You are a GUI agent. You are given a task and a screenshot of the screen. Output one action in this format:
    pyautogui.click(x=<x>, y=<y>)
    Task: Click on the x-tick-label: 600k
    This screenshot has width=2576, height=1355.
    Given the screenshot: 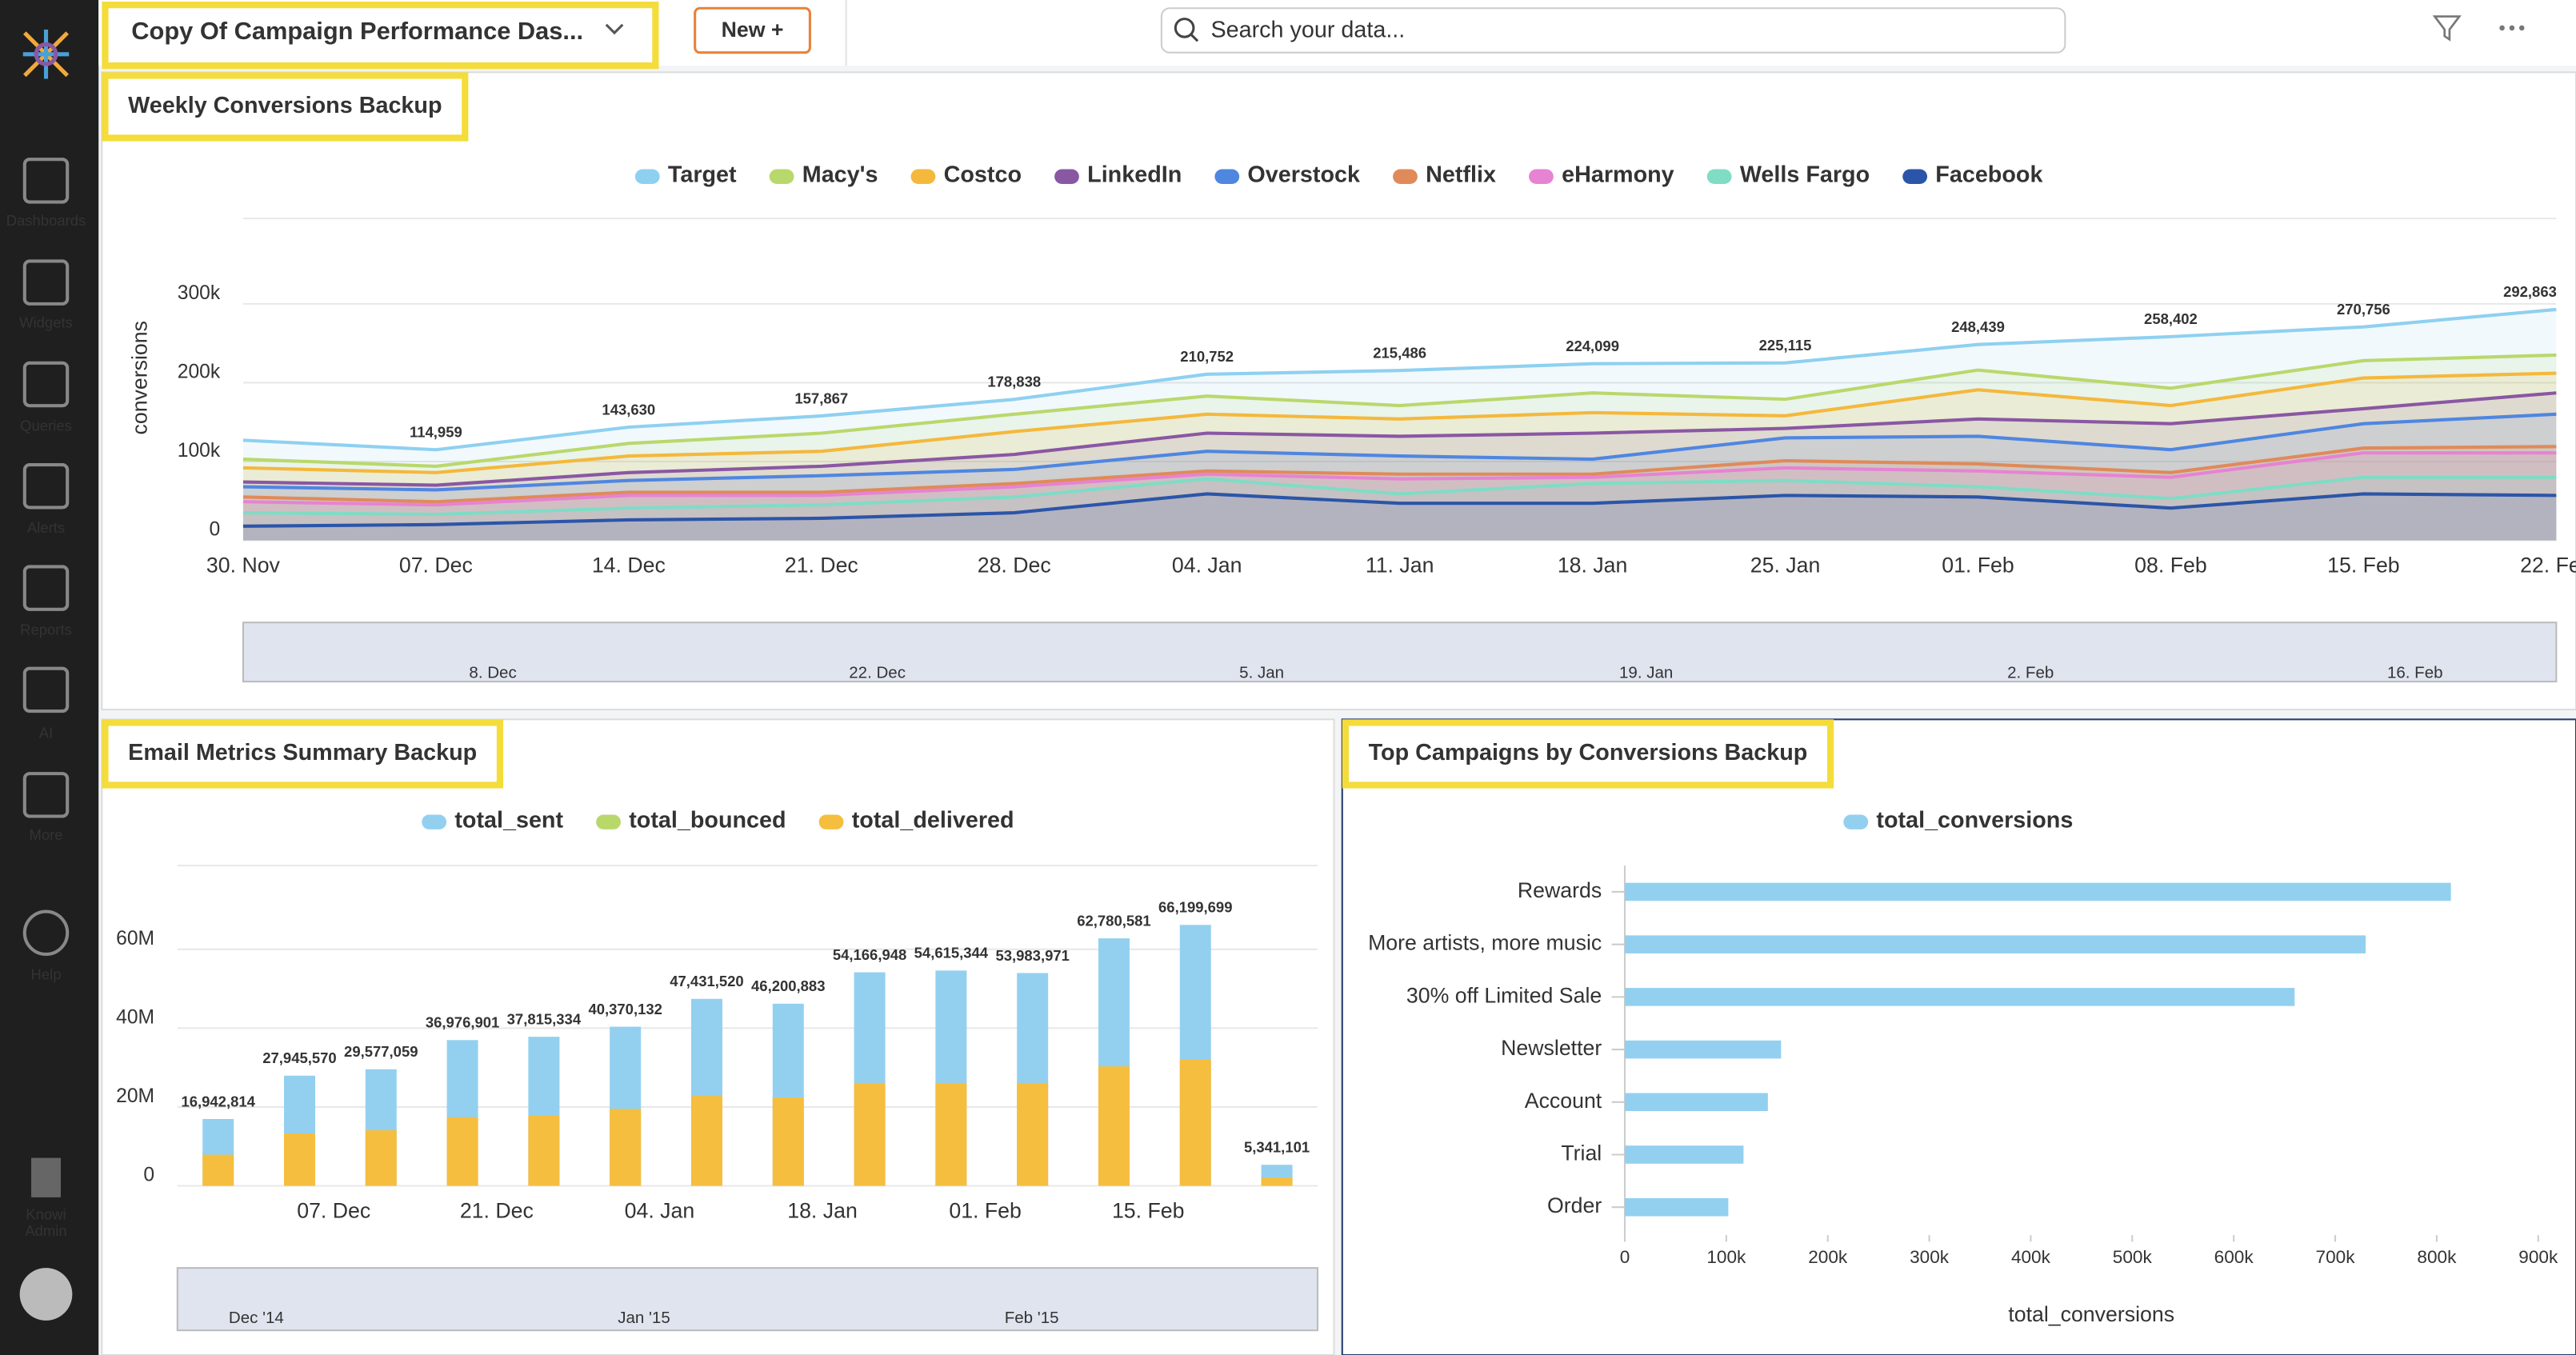 What is the action you would take?
    pyautogui.click(x=2234, y=1257)
    